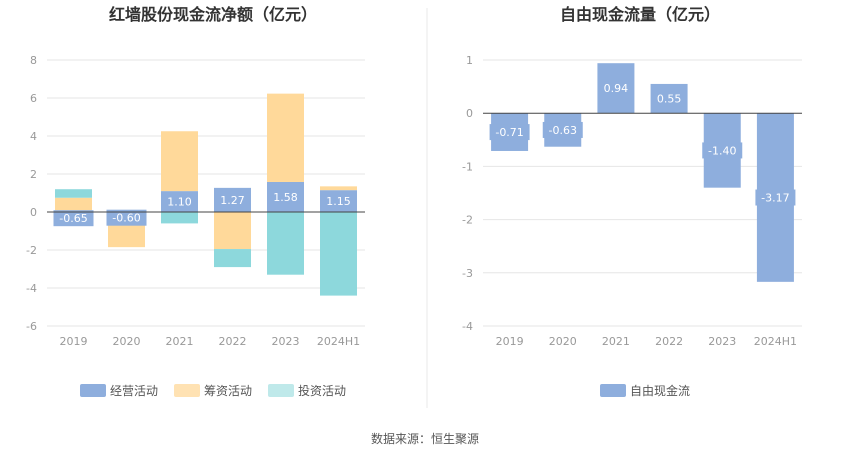 The image size is (850, 463). I want to click on left-data-labels: -0.65 -0.60 1.10 1.27 1.58 1.15, so click(206, 207).